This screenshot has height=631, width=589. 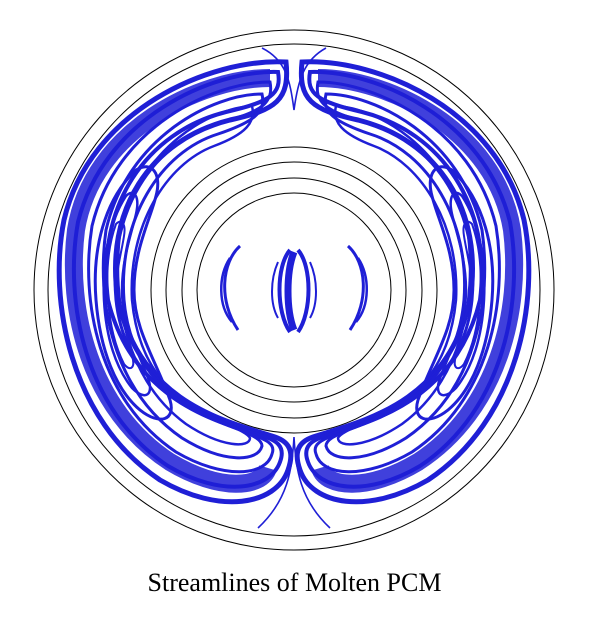 What do you see at coordinates (303, 291) in the screenshot?
I see `inner-center-lobe-right` at bounding box center [303, 291].